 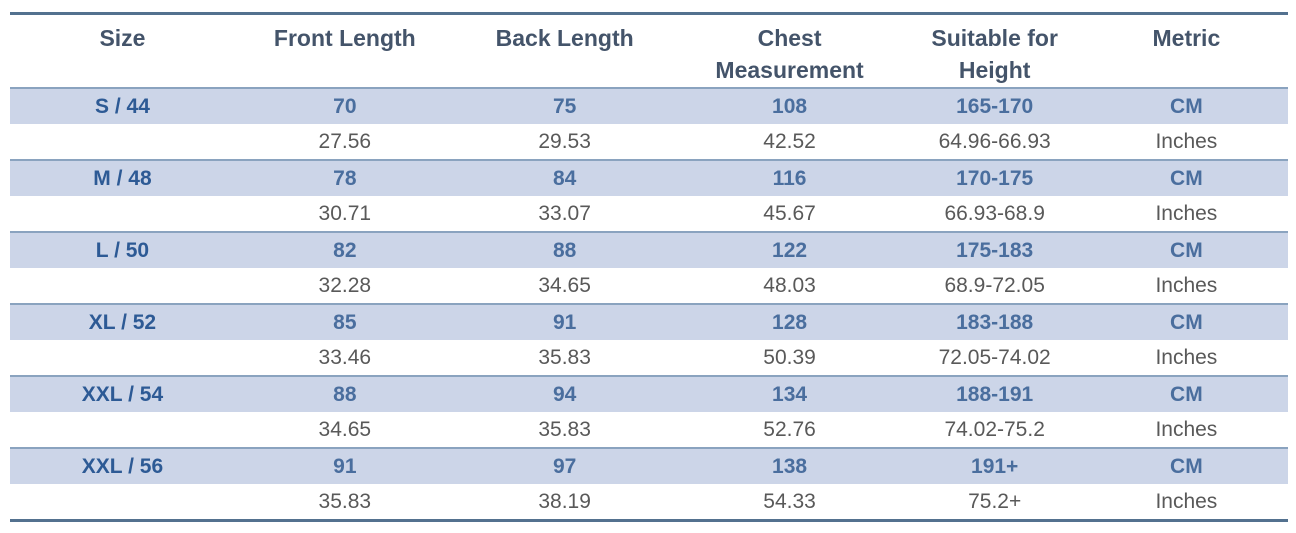 I want to click on suitable-height-cell: 175-183, so click(x=994, y=249).